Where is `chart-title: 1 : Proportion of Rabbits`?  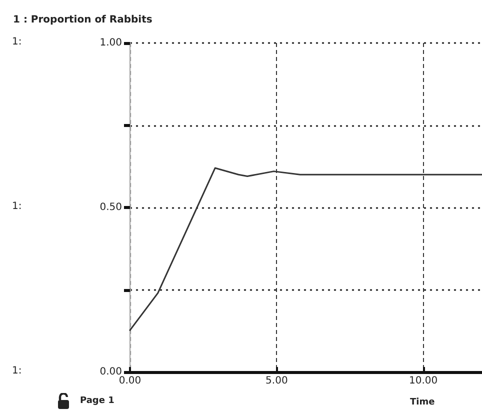 chart-title: 1 : Proportion of Rabbits is located at coordinates (82, 20).